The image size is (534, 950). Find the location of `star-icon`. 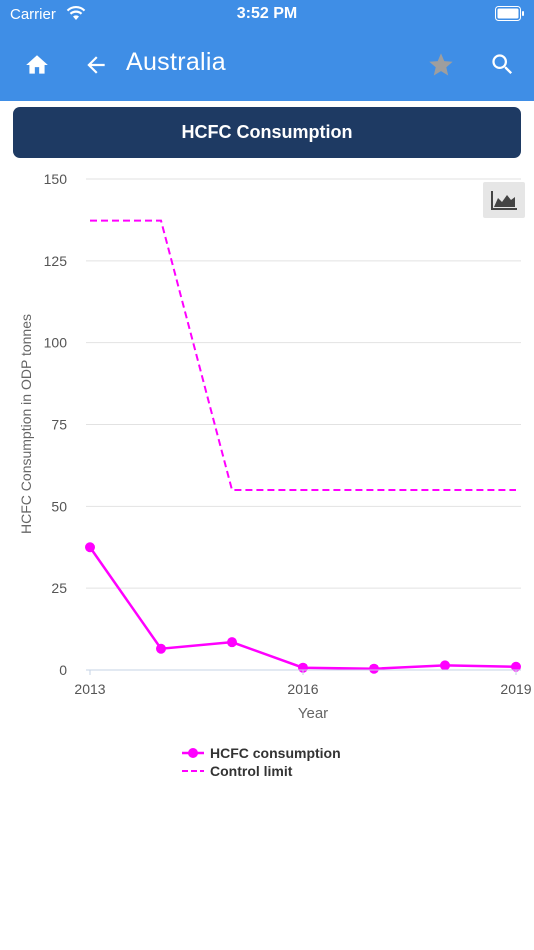

star-icon is located at coordinates (441, 63).